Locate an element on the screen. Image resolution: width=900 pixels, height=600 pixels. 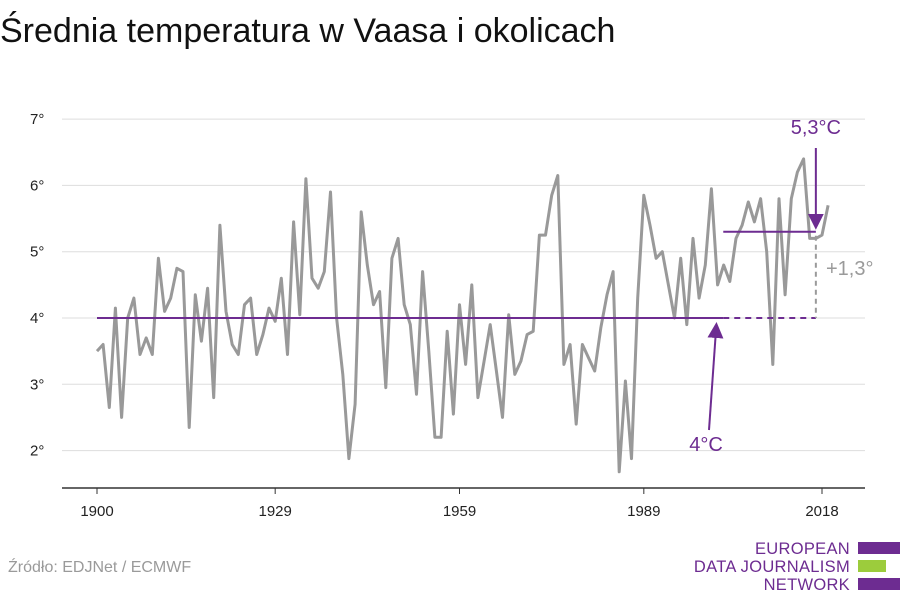
y-axis-ticks: 2° 3° 4° 5° 6° 7° is located at coordinates (37, 285).